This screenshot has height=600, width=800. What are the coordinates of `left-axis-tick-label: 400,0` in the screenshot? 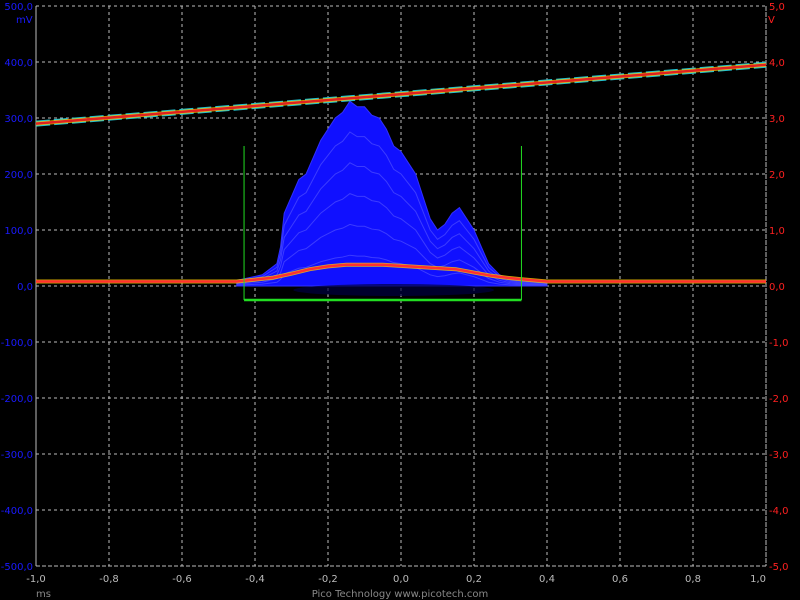 It's located at (18, 63).